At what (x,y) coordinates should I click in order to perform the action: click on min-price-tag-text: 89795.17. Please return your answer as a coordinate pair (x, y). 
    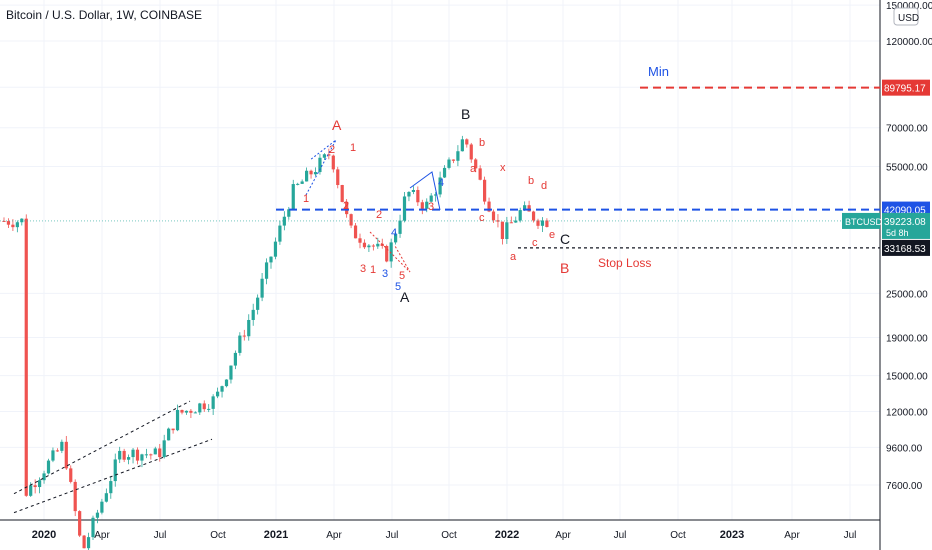
    Looking at the image, I should click on (905, 89).